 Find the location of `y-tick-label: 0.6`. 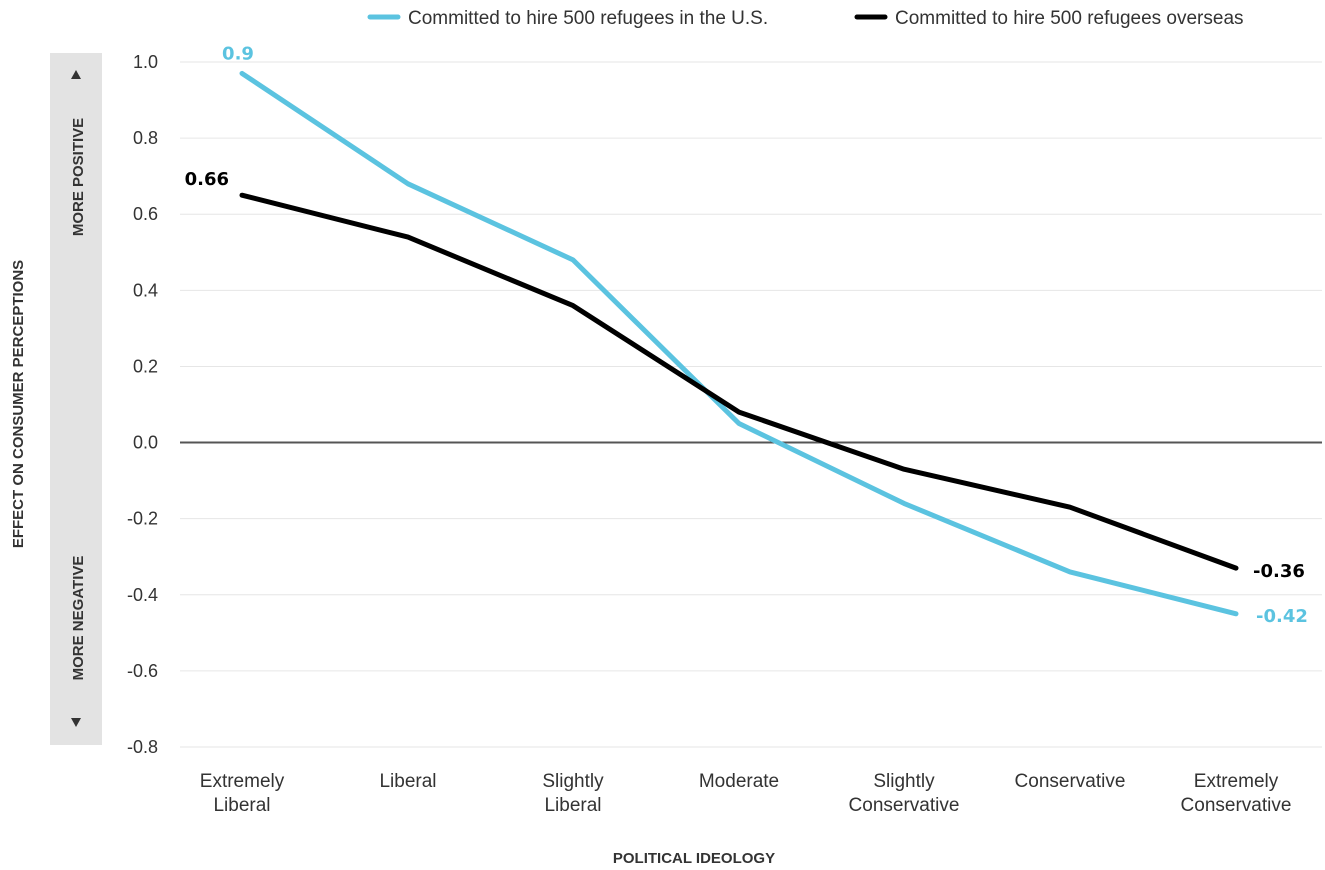

y-tick-label: 0.6 is located at coordinates (145, 214).